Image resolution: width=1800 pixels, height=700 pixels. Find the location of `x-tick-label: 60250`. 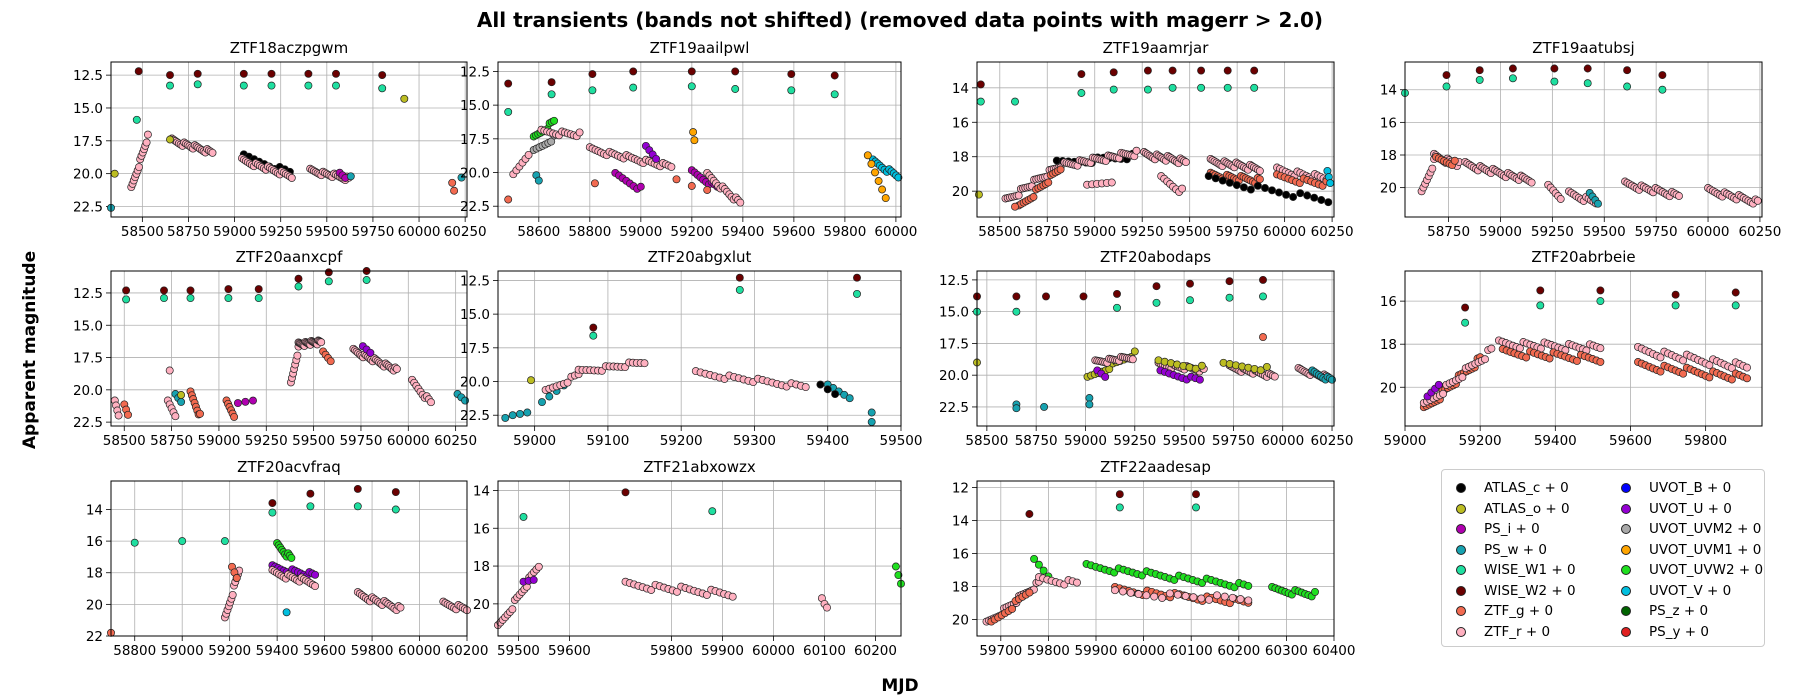

x-tick-label: 60250 is located at coordinates (455, 441).